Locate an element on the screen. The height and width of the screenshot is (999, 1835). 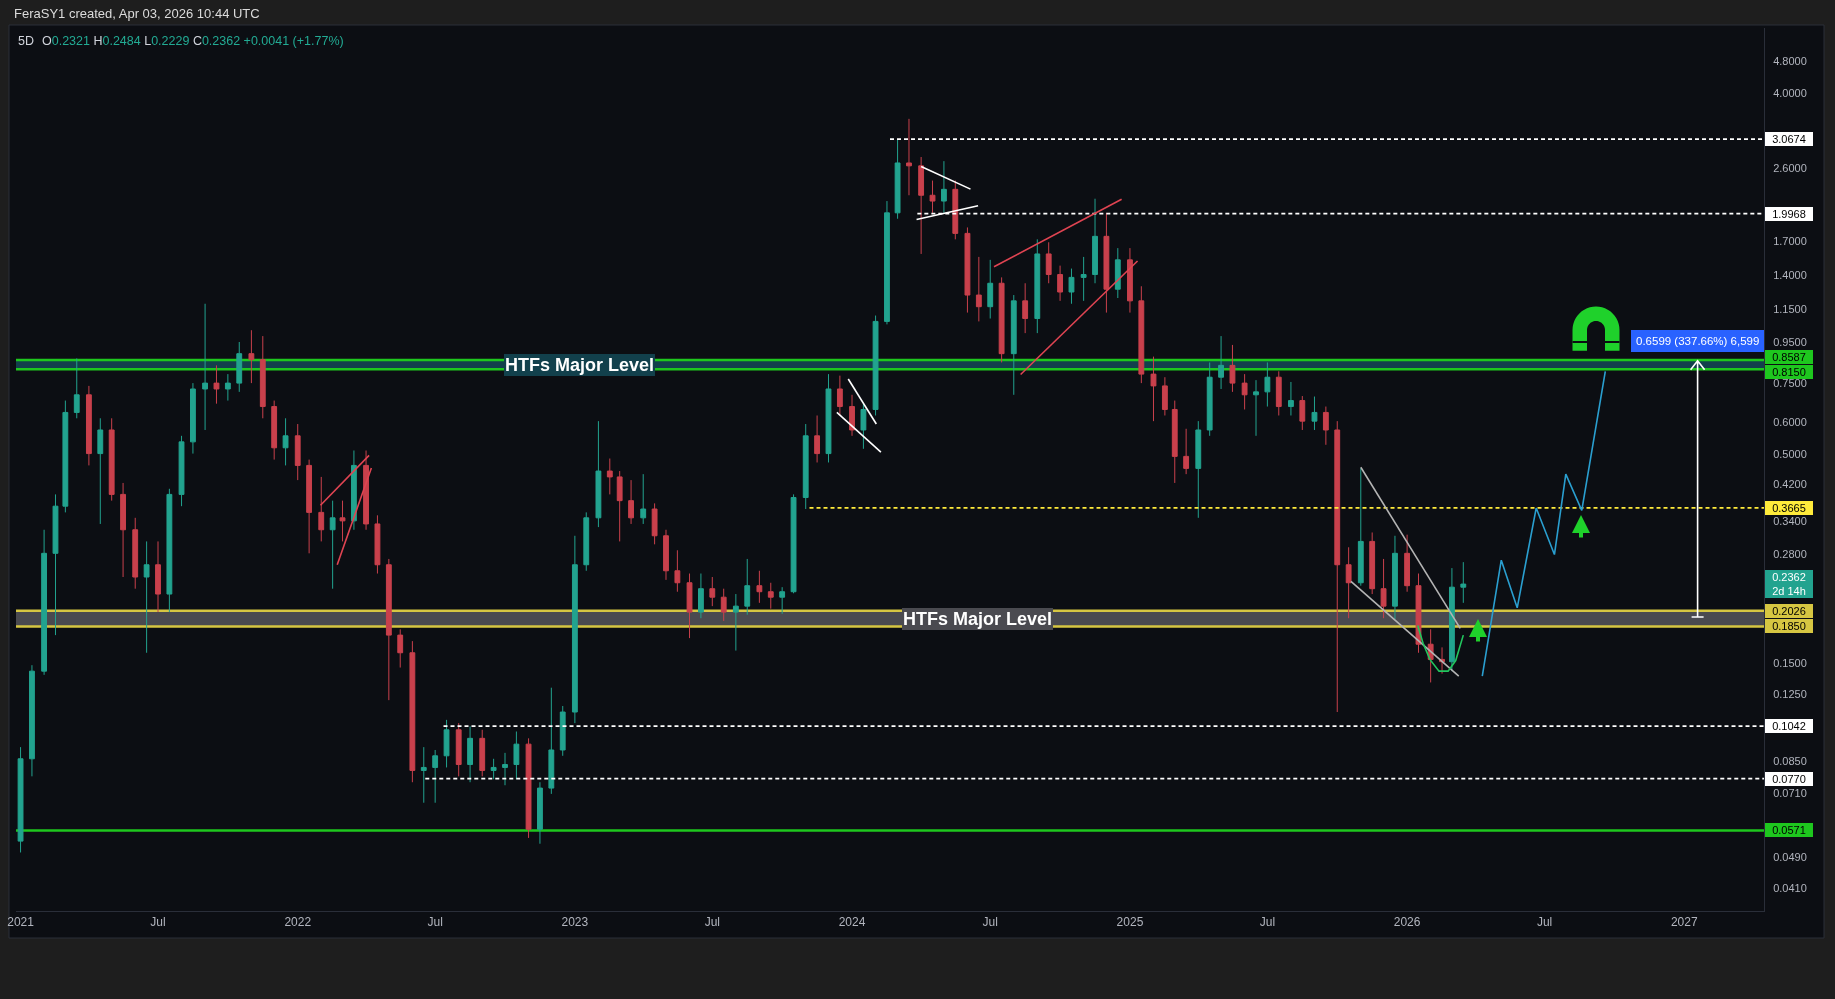
y-tick-label: 1.1500 is located at coordinates (1790, 309).